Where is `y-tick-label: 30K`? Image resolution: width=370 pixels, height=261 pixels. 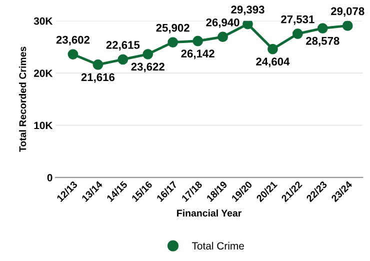
y-tick-label: 30K is located at coordinates (43, 21).